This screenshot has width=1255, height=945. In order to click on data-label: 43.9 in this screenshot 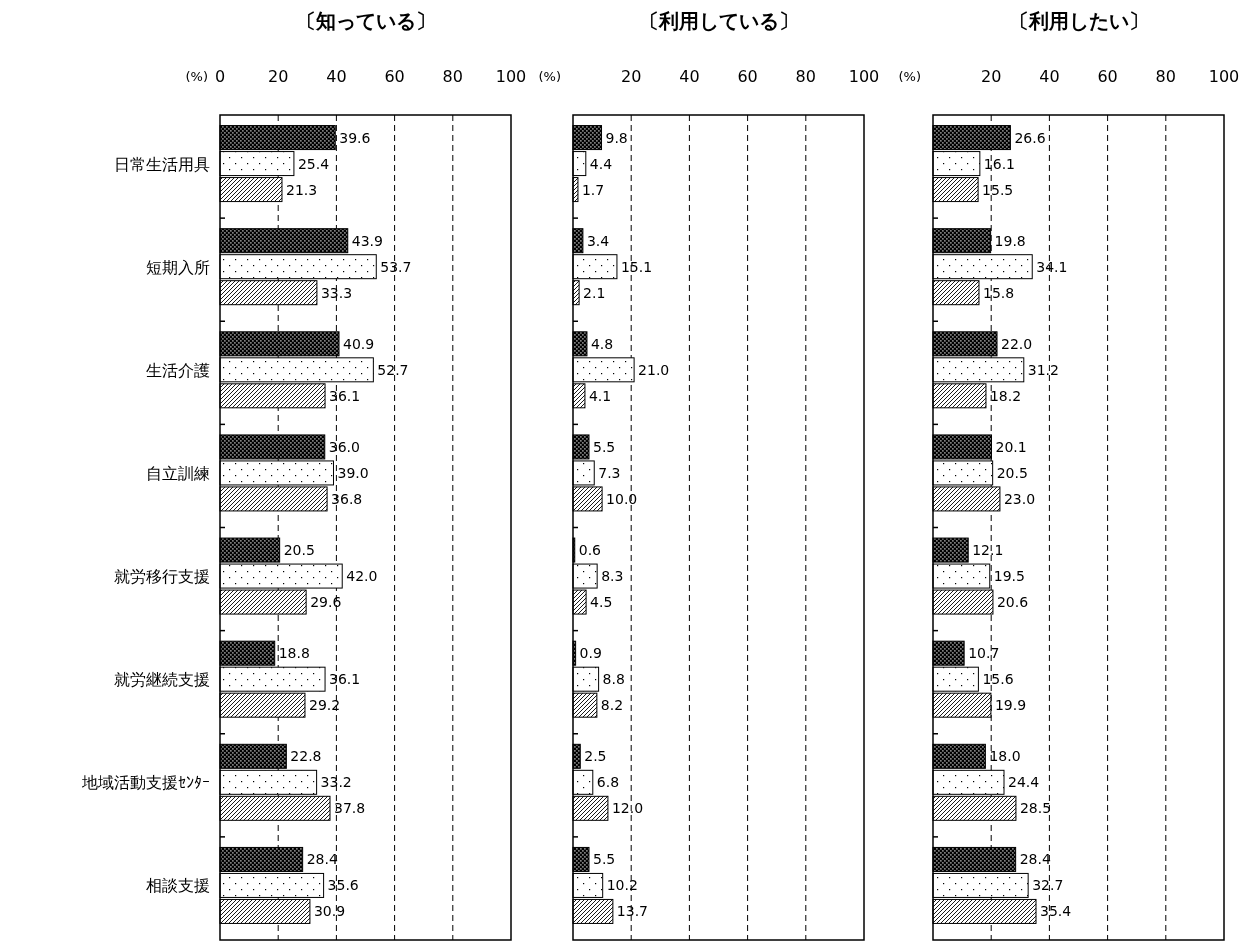, I will do `click(367, 240)`.